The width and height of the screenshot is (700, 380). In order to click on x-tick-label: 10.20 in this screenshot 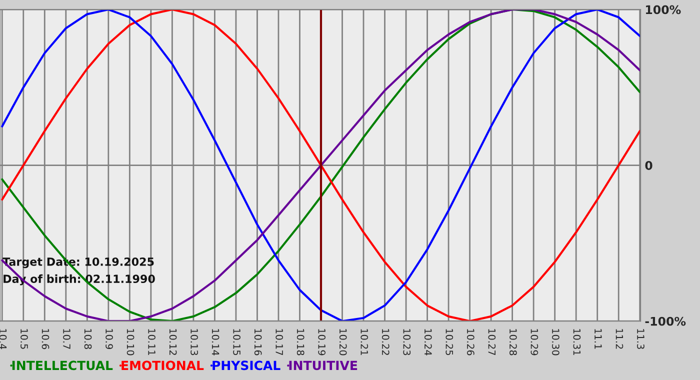, I will do `click(343, 342)`.